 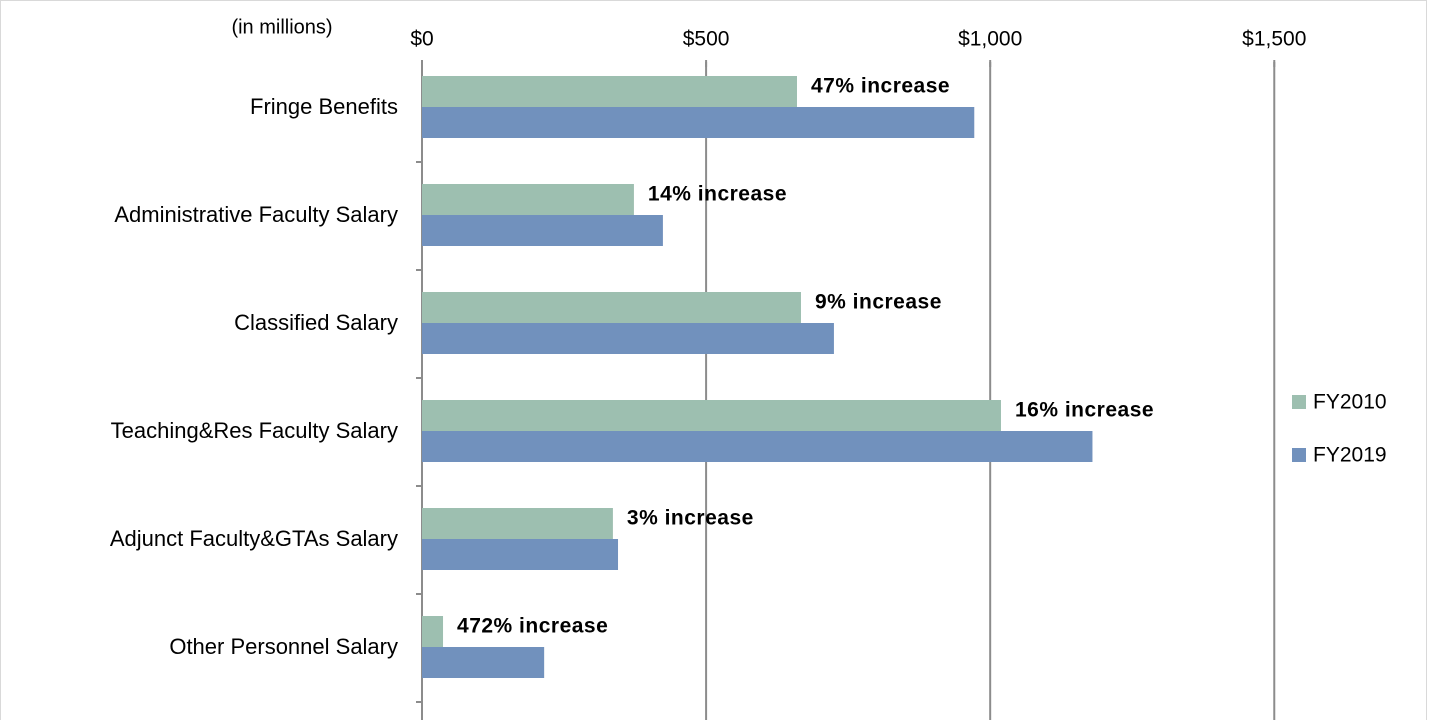 I want to click on x-tick-label: $1,000, so click(x=990, y=39).